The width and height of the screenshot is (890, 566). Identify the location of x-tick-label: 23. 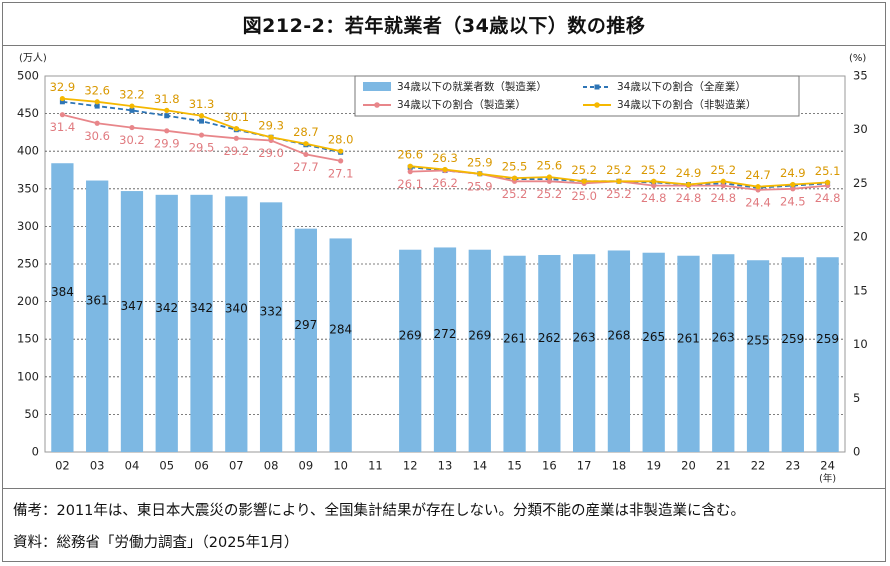
(793, 466).